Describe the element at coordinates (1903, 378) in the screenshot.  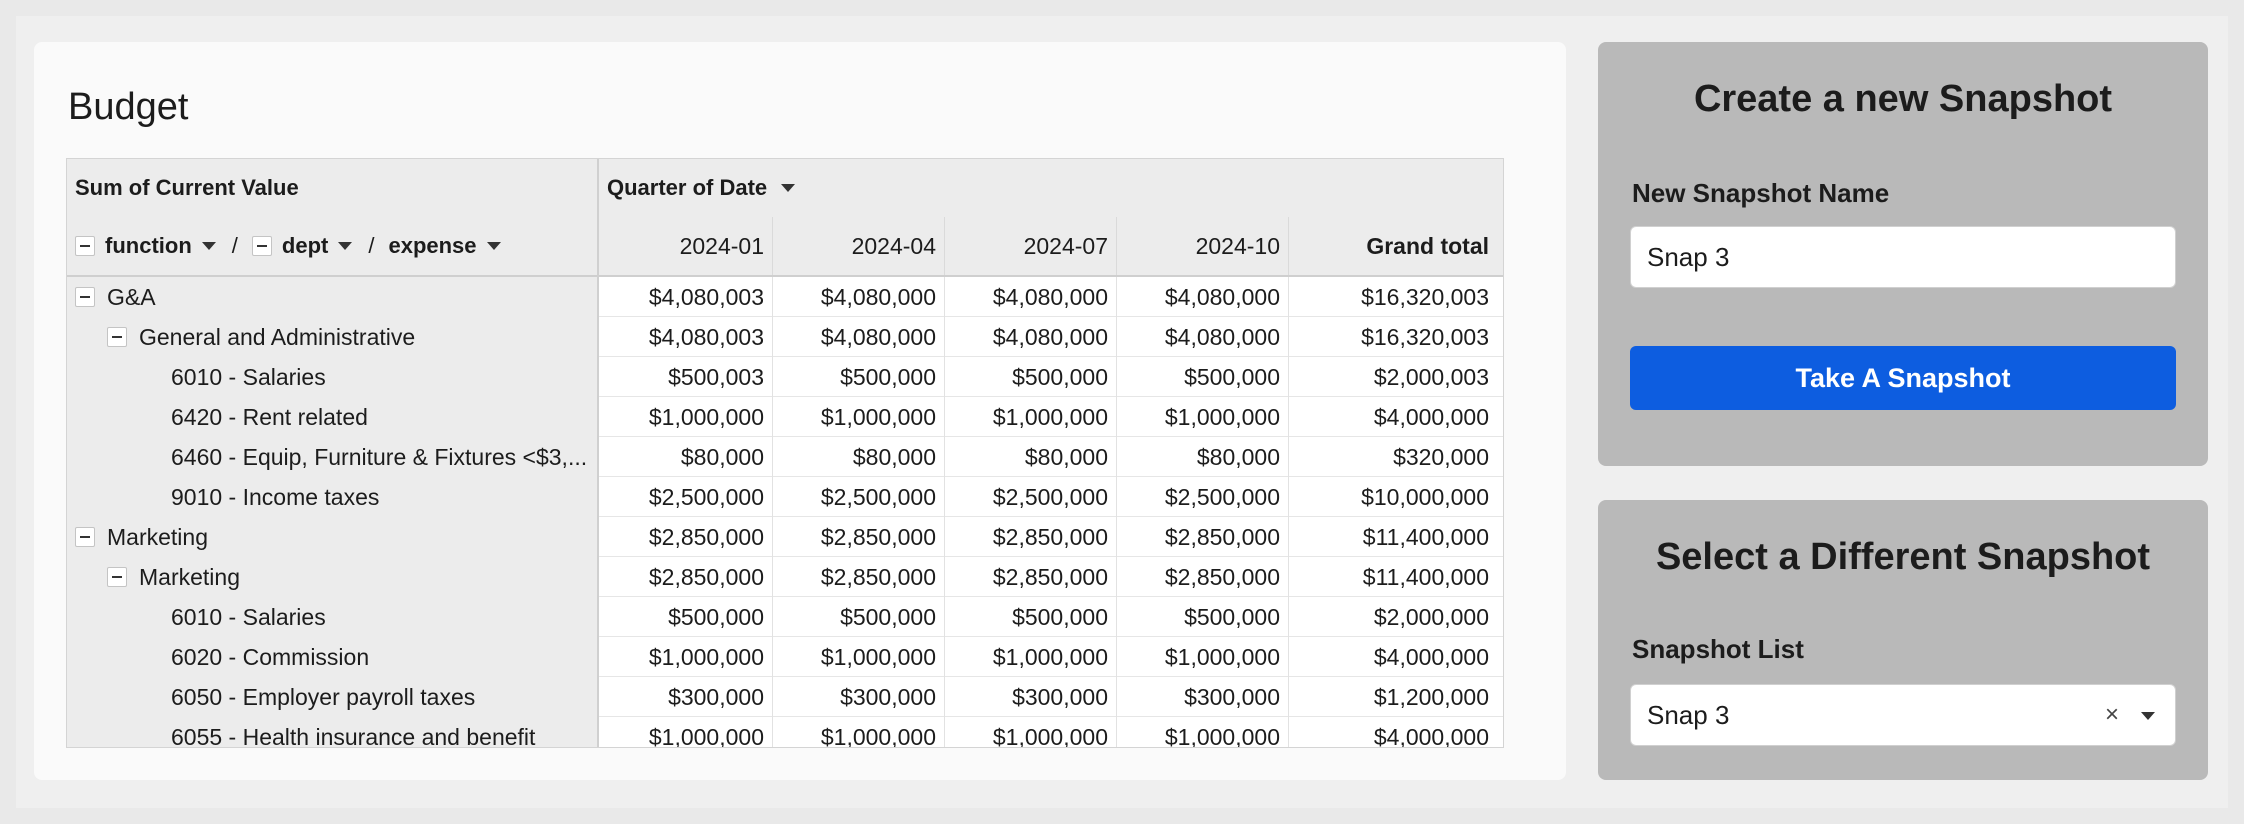
I see `take-snapshot-button: Take A Snapshot` at that location.